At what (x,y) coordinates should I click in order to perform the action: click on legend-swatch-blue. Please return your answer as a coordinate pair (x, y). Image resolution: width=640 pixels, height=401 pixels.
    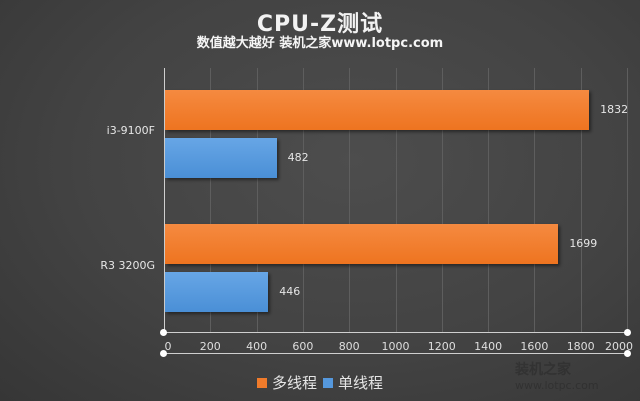
    Looking at the image, I should click on (328, 382).